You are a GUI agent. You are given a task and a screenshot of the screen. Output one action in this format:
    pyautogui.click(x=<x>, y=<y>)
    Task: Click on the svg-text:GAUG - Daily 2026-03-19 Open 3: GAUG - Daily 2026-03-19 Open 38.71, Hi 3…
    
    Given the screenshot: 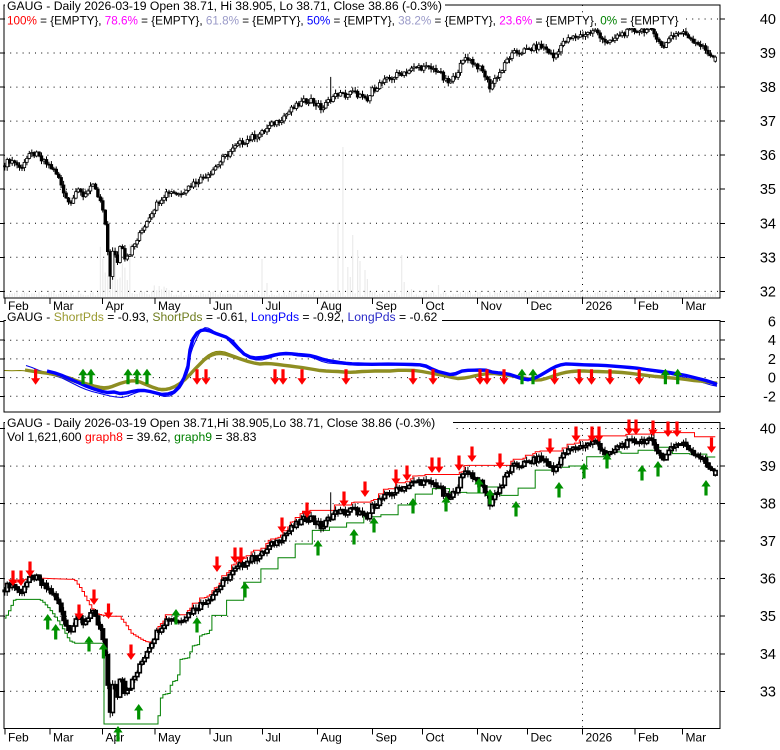 What is the action you would take?
    pyautogui.click(x=224, y=6)
    